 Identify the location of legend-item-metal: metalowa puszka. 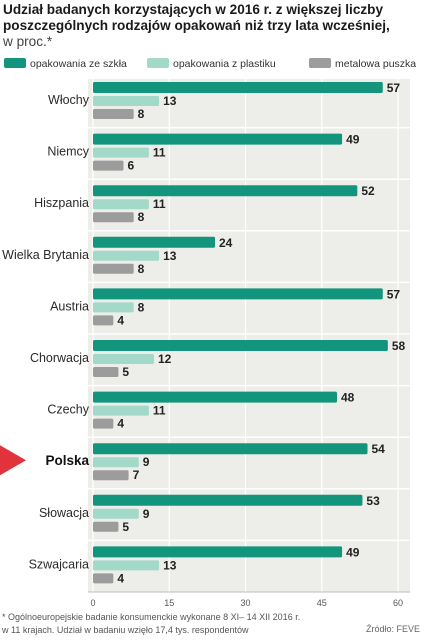
(362, 65).